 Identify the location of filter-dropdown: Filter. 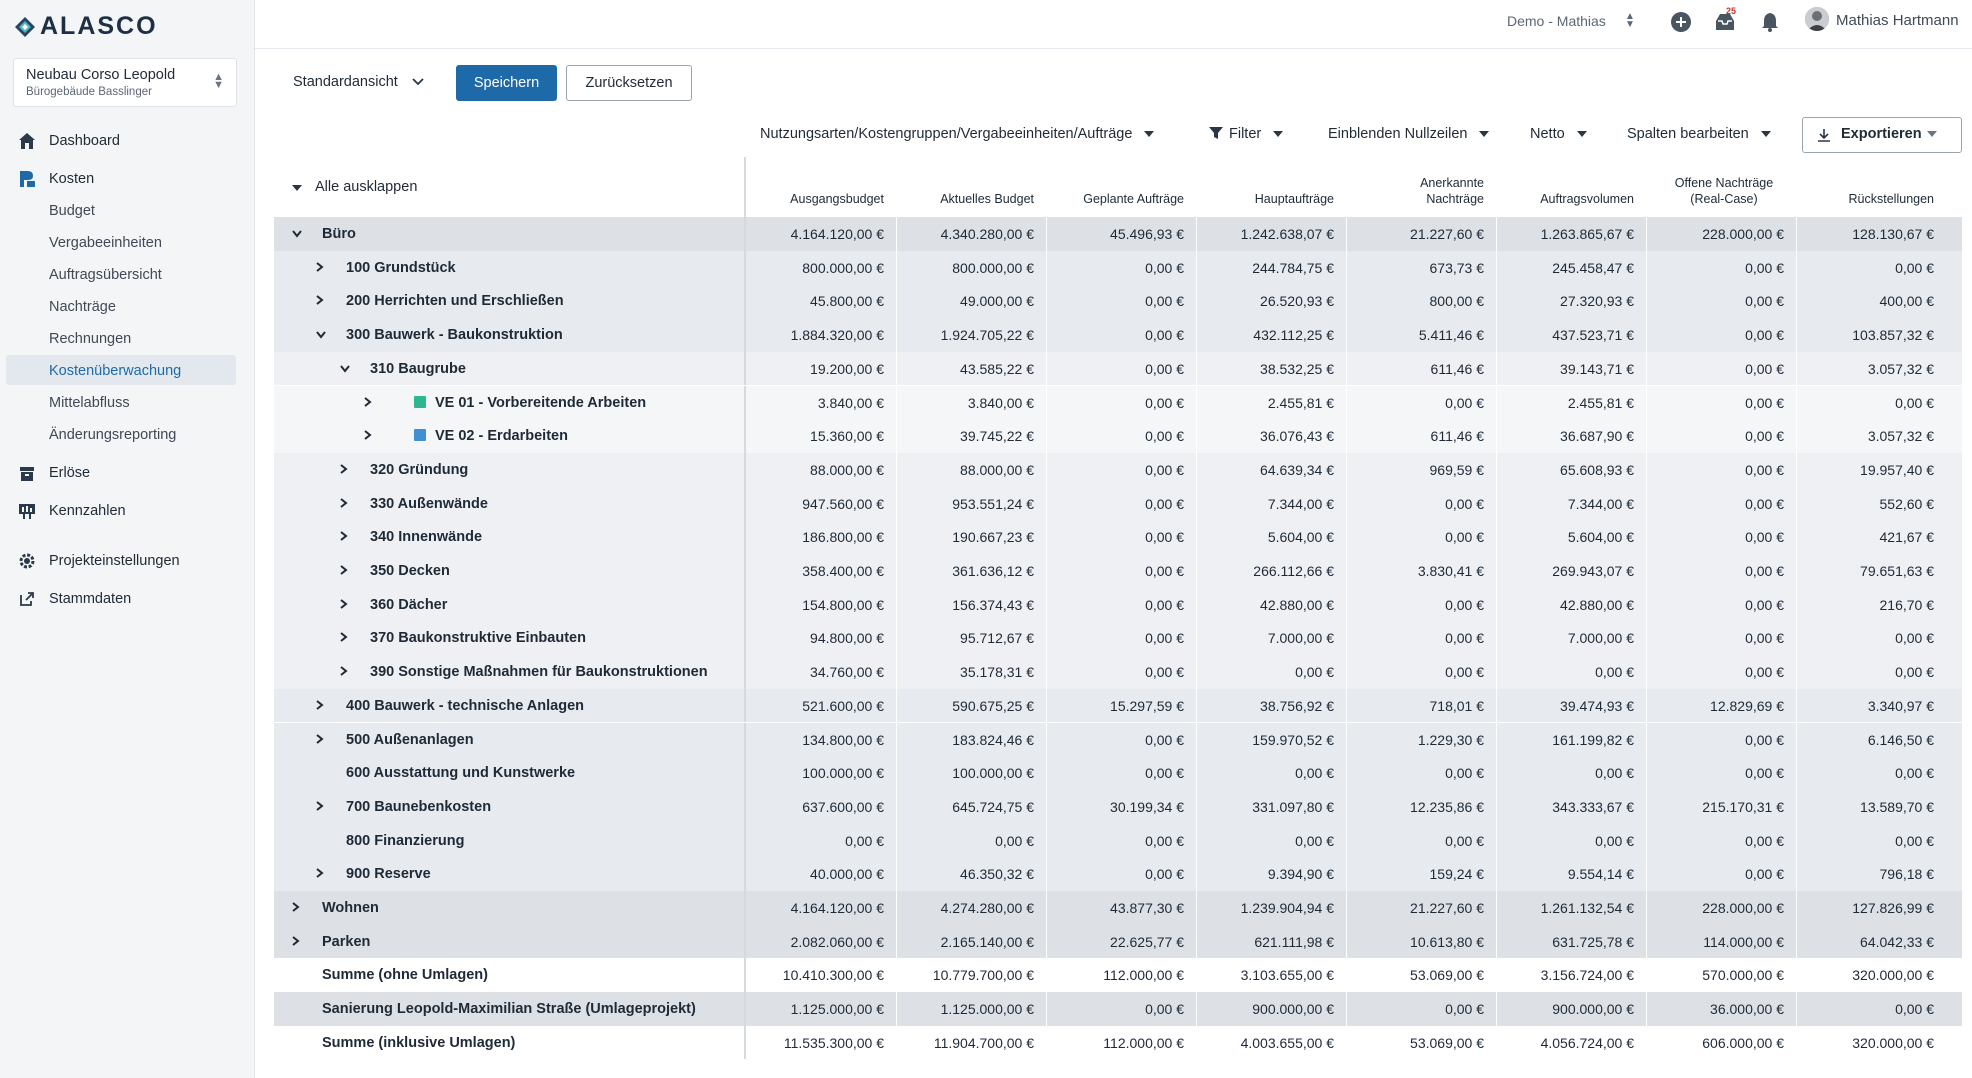
(1246, 134).